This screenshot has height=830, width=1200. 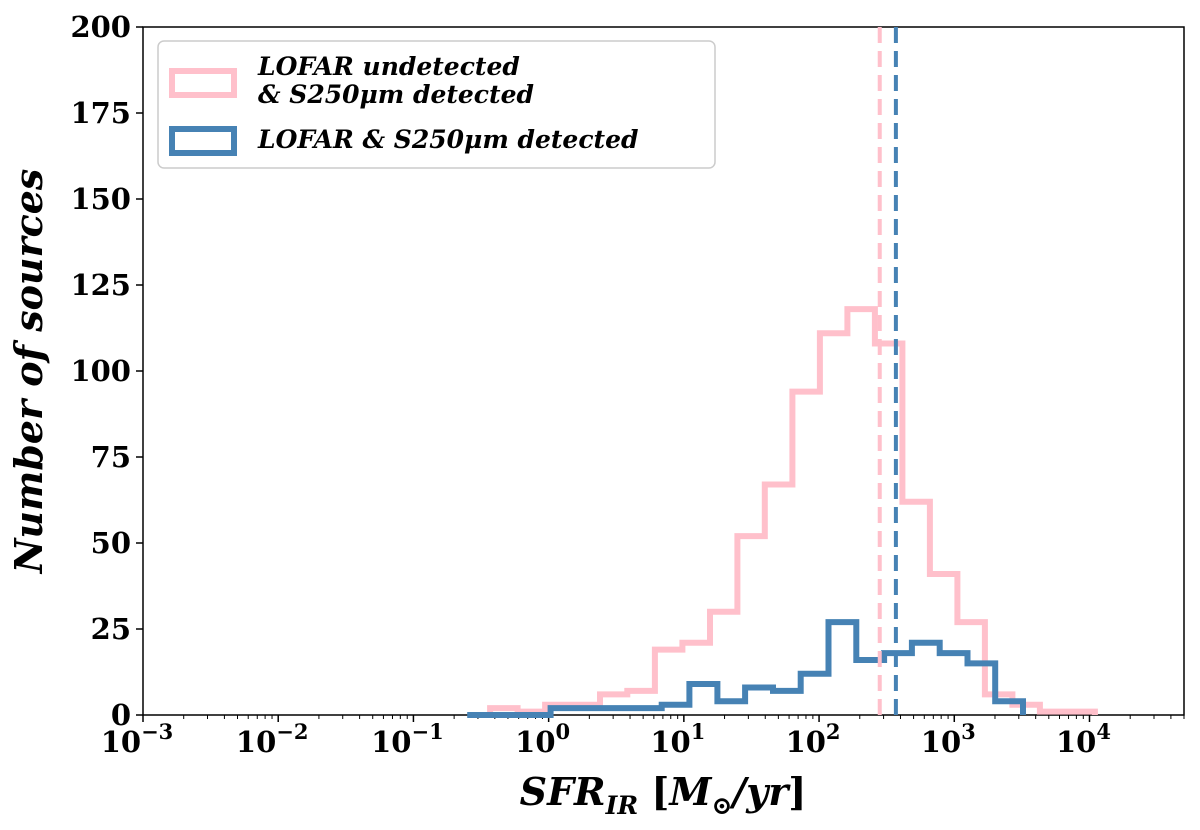 What do you see at coordinates (292, 731) in the screenshot?
I see `x-tick-label-exponent: −2` at bounding box center [292, 731].